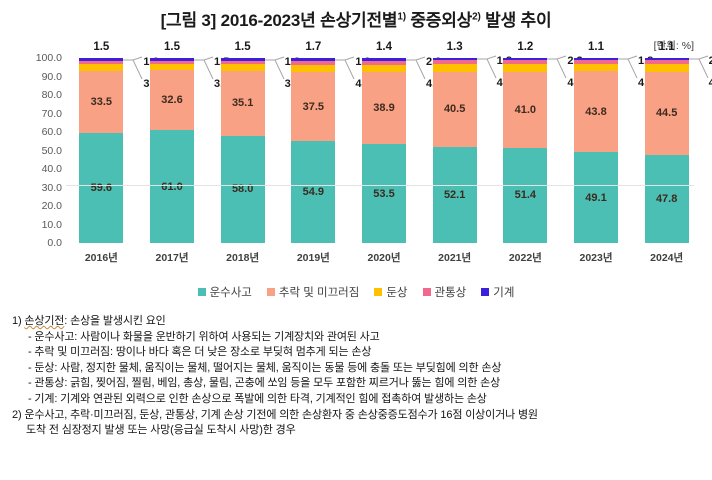 The image size is (712, 480). What do you see at coordinates (596, 112) in the screenshot?
I see `bar-segment: 43.8` at bounding box center [596, 112].